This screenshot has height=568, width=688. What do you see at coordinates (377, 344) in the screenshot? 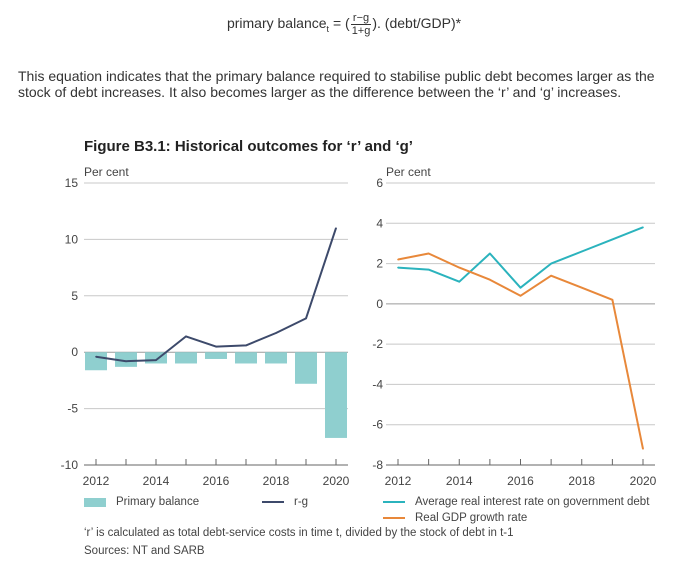
I see `right-ytick-label: -2` at bounding box center [377, 344].